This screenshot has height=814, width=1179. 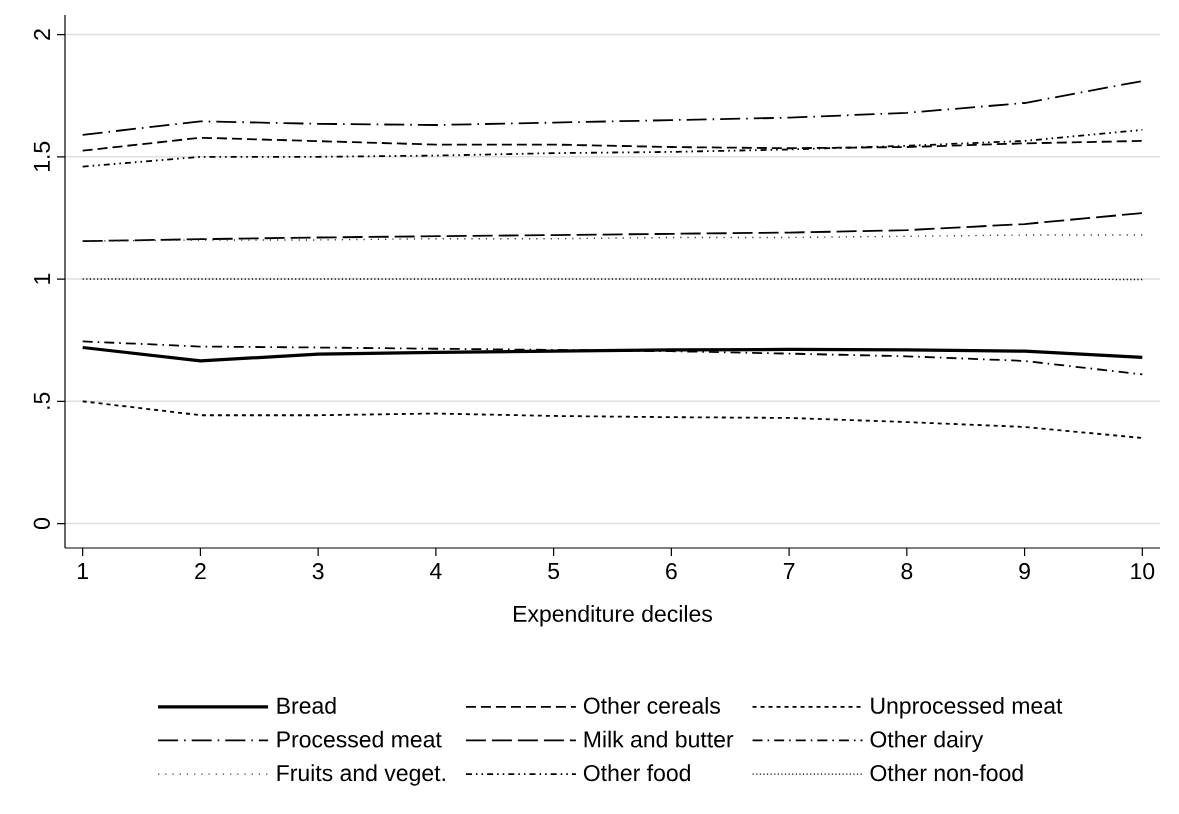 I want to click on legend-label: Bread, so click(x=306, y=705).